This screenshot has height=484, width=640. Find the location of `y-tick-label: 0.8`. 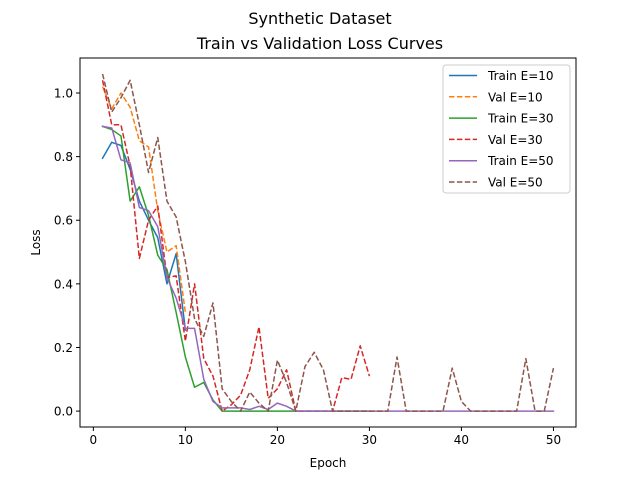

y-tick-label: 0.8 is located at coordinates (63, 157).